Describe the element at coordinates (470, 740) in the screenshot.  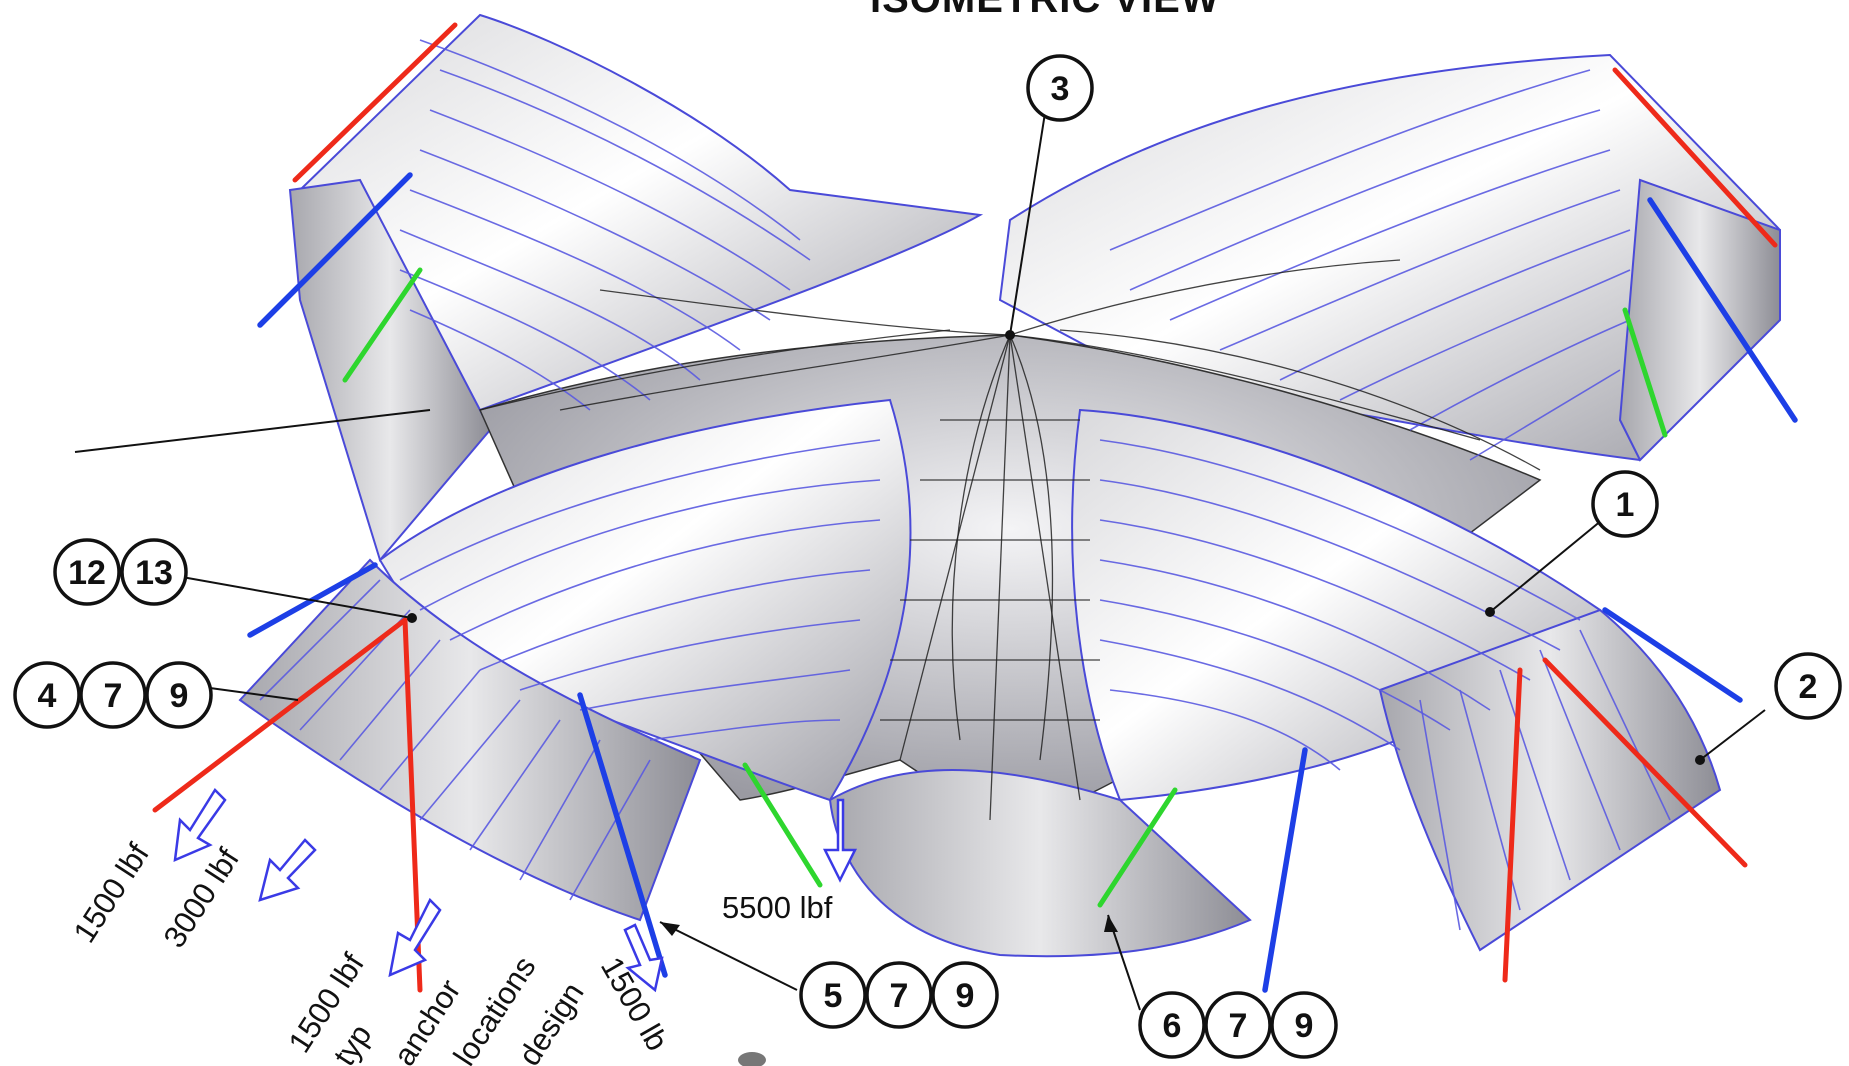
I see `membrane-skirt-front-left` at that location.